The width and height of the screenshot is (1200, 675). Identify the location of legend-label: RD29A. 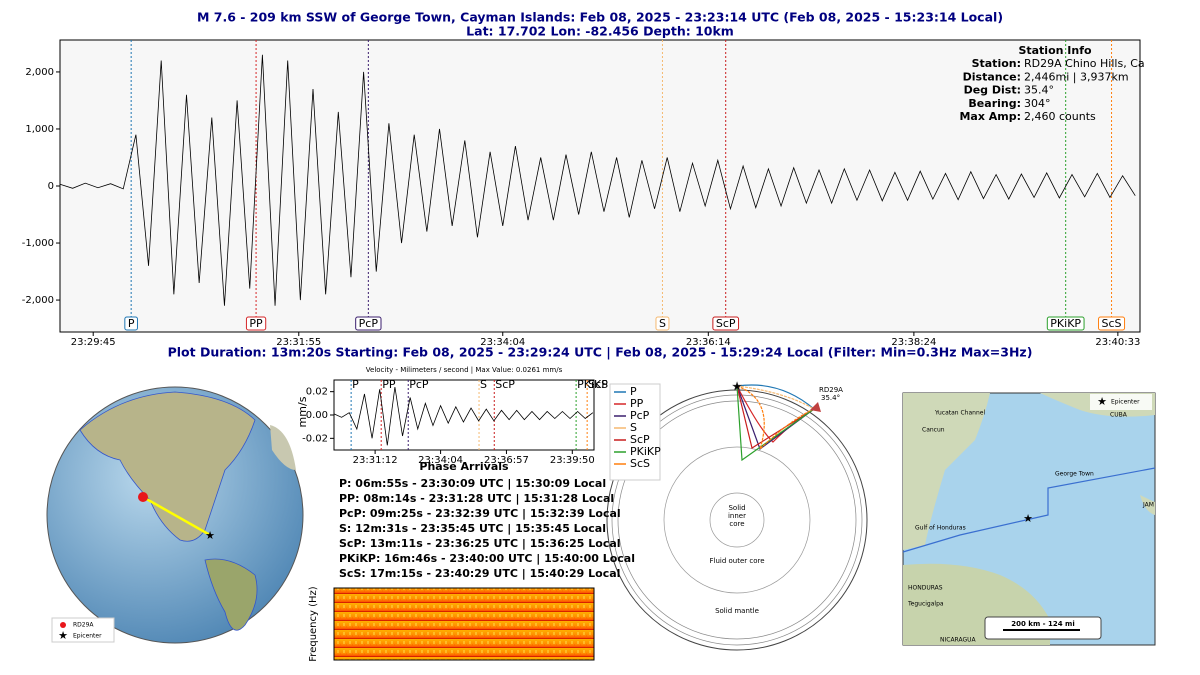
(83, 625).